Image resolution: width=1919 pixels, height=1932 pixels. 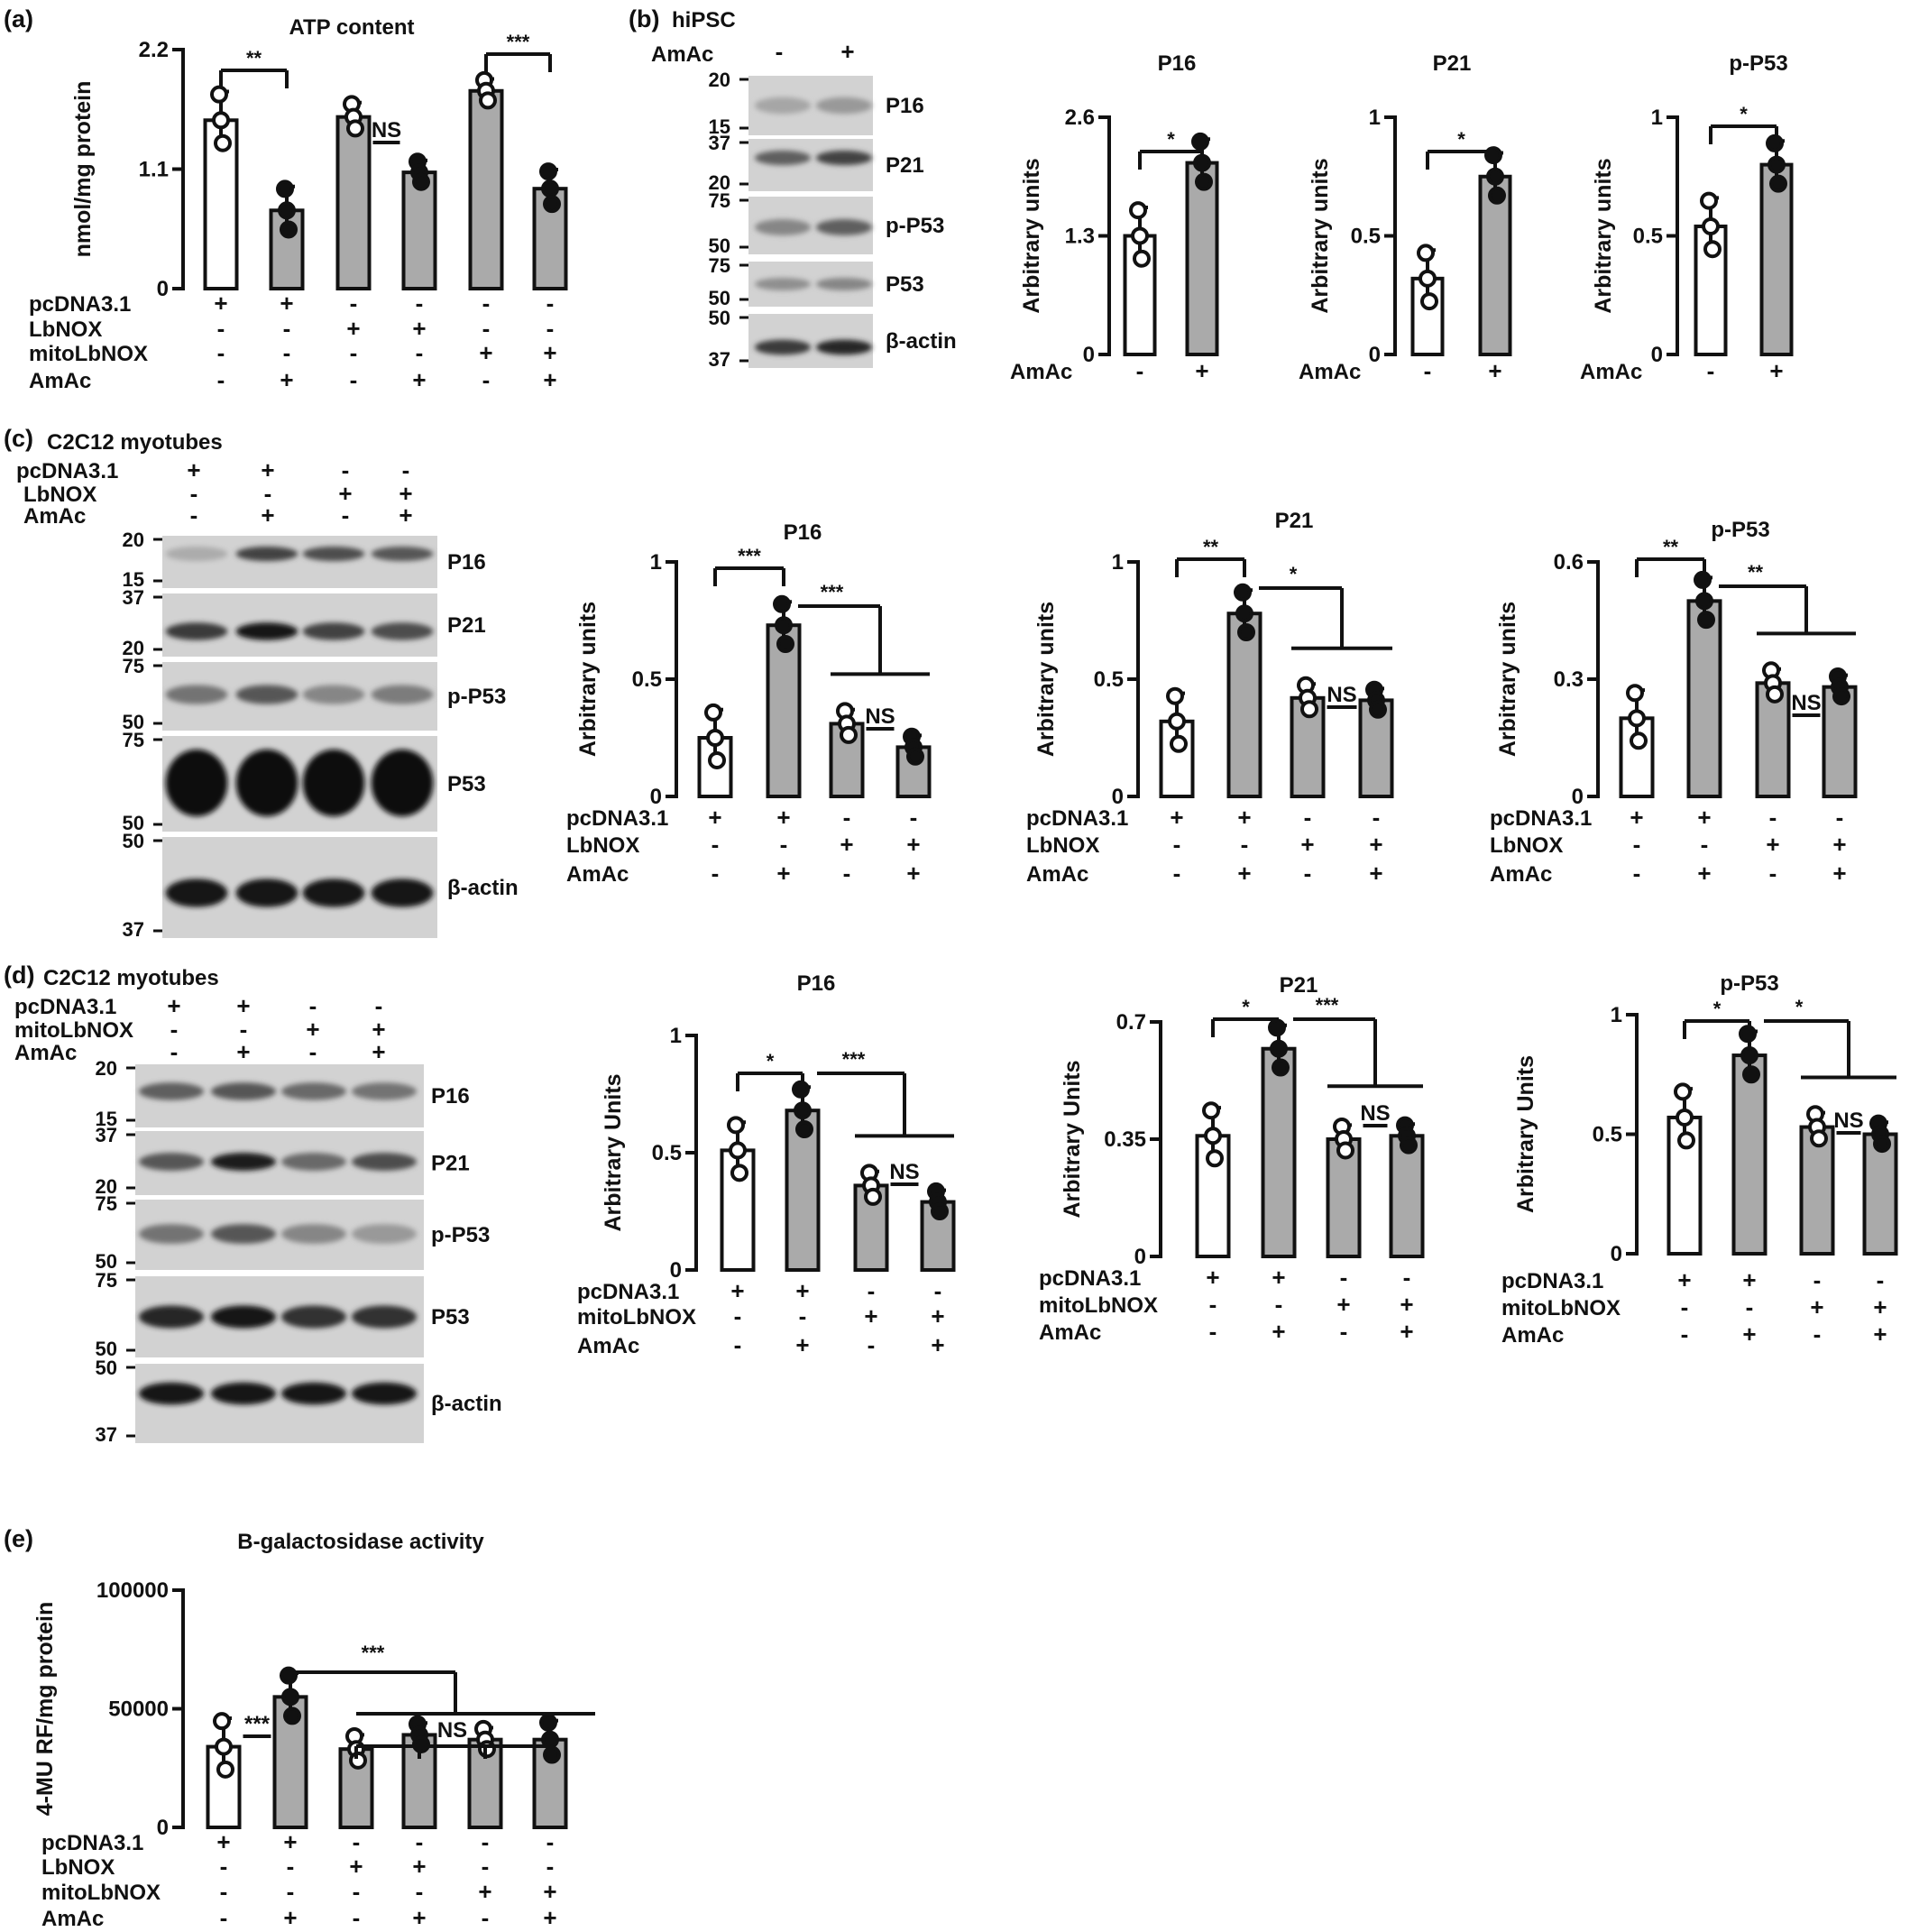 I want to click on panel-c-condition-row-2: AmAc - + - +, so click(x=218, y=515).